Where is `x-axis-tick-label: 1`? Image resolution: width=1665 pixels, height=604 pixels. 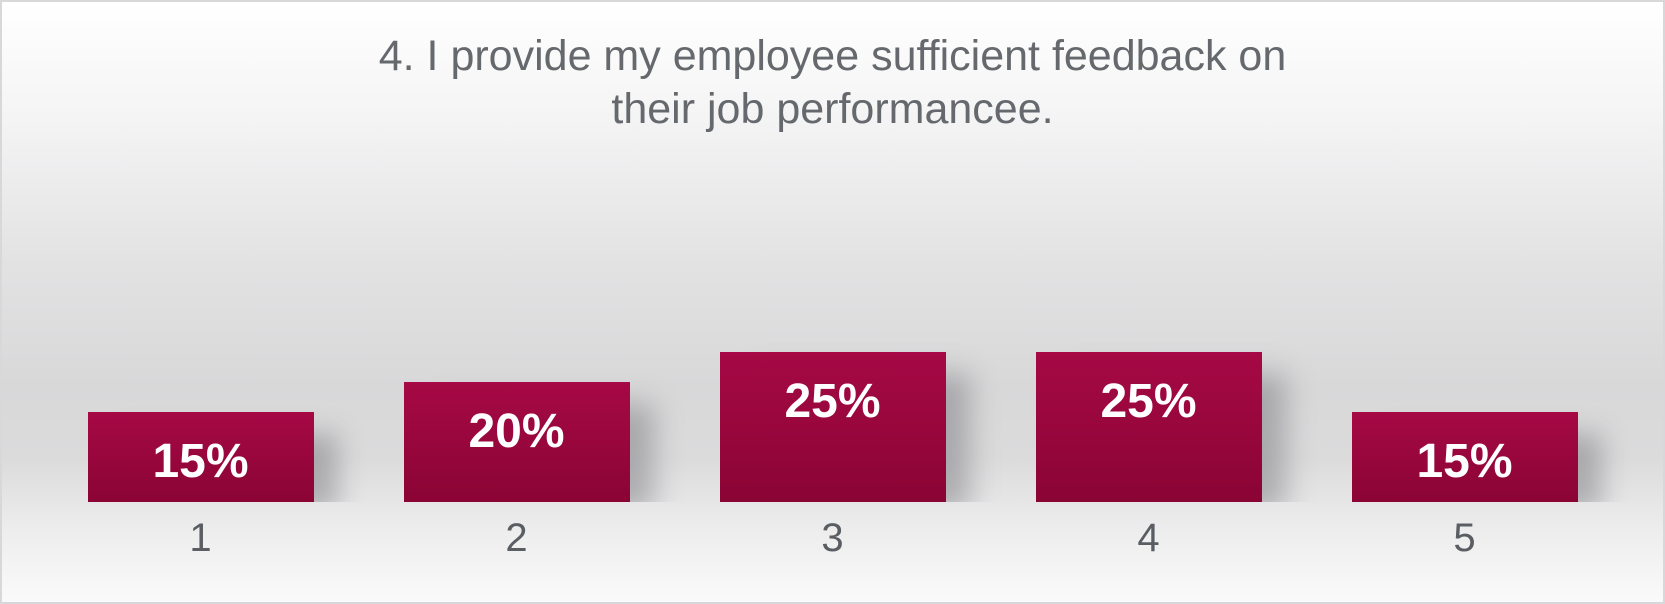 x-axis-tick-label: 1 is located at coordinates (200, 538).